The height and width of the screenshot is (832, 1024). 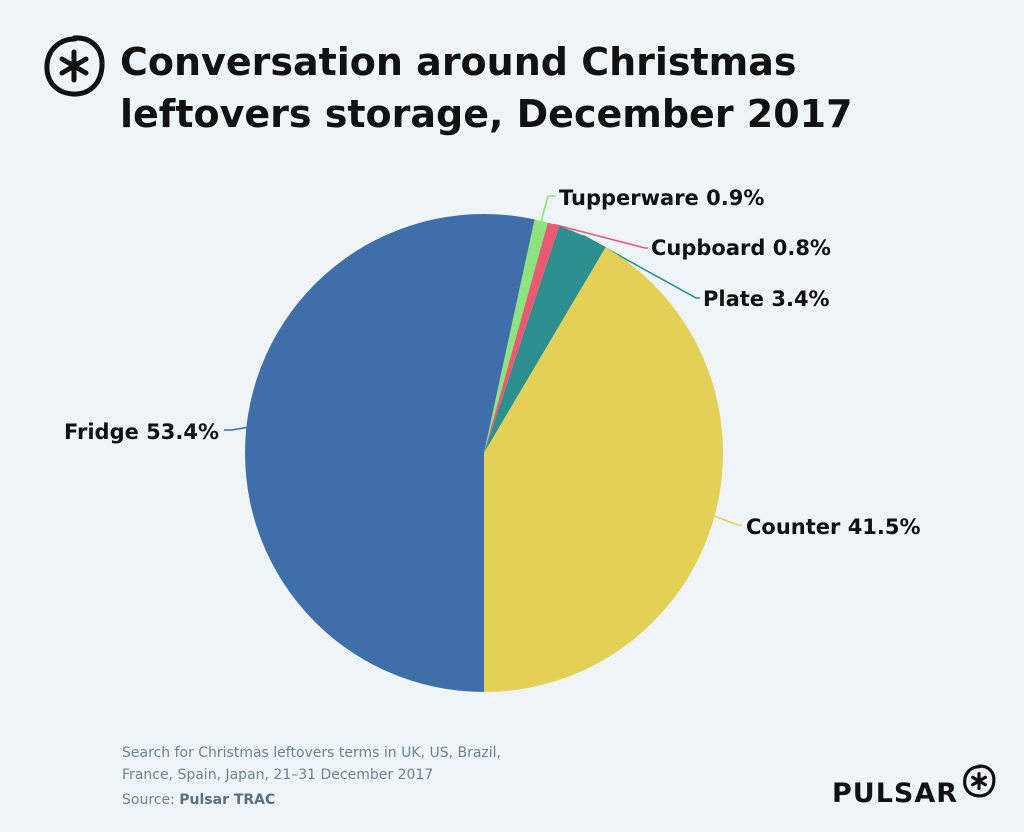 I want to click on source-prefix: Source:, so click(x=148, y=800).